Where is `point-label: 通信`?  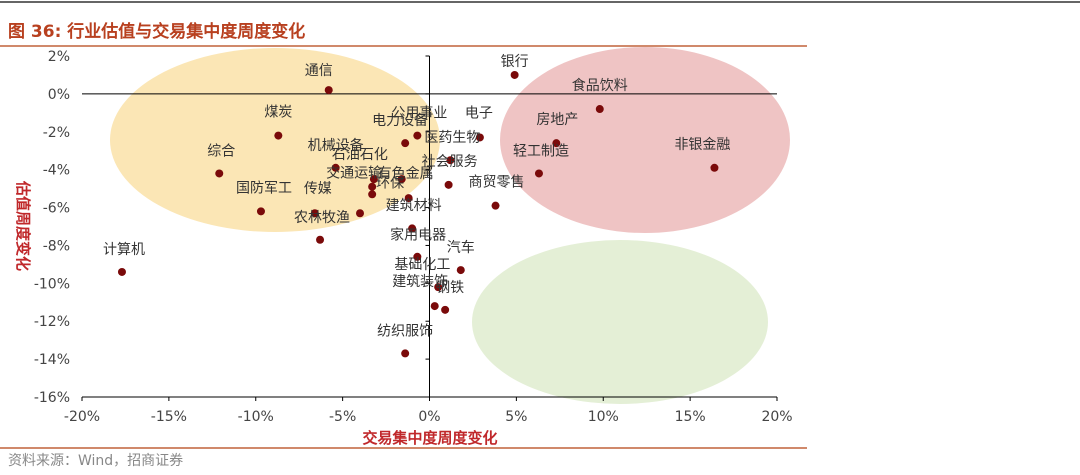
point-label: 通信 is located at coordinates (319, 71).